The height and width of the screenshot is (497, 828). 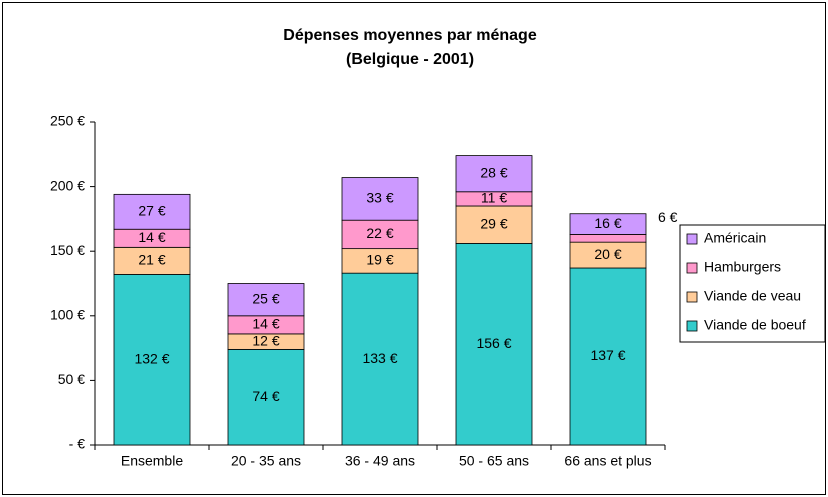 What do you see at coordinates (668, 217) in the screenshot?
I see `data-label: 6 €` at bounding box center [668, 217].